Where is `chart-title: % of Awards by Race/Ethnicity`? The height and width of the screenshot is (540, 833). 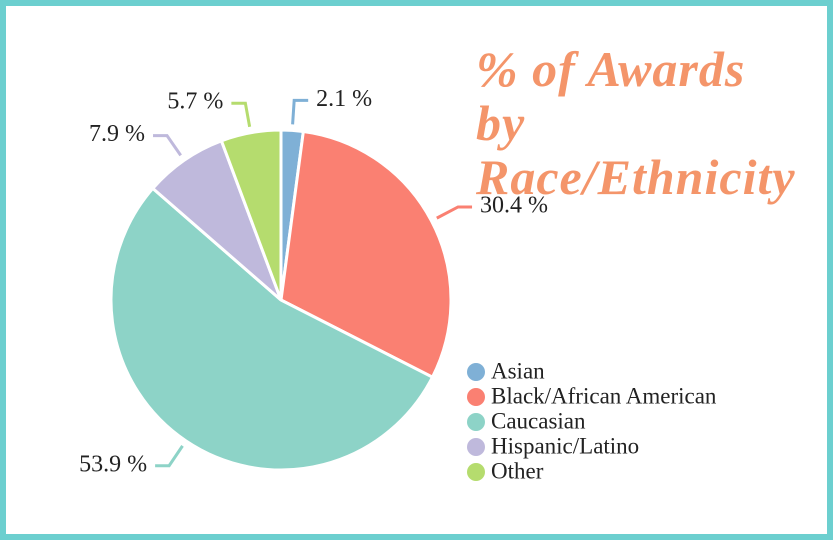
chart-title: % of Awards by Race/Ethnicity is located at coordinates (636, 123).